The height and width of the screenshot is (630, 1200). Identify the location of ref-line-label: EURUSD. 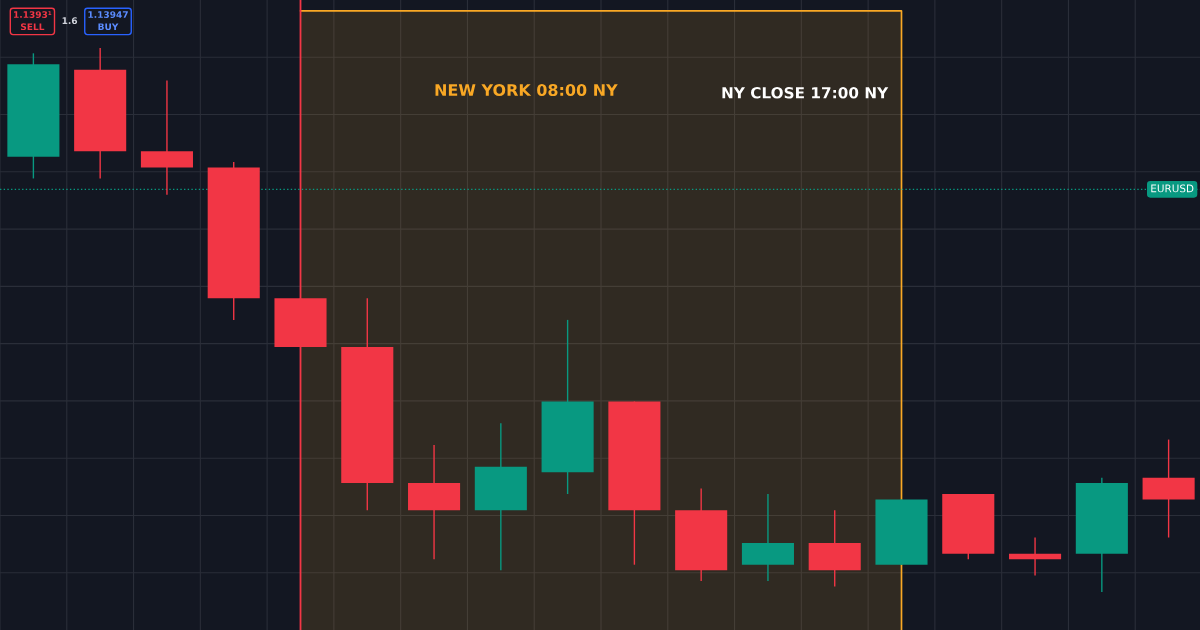
(1172, 188).